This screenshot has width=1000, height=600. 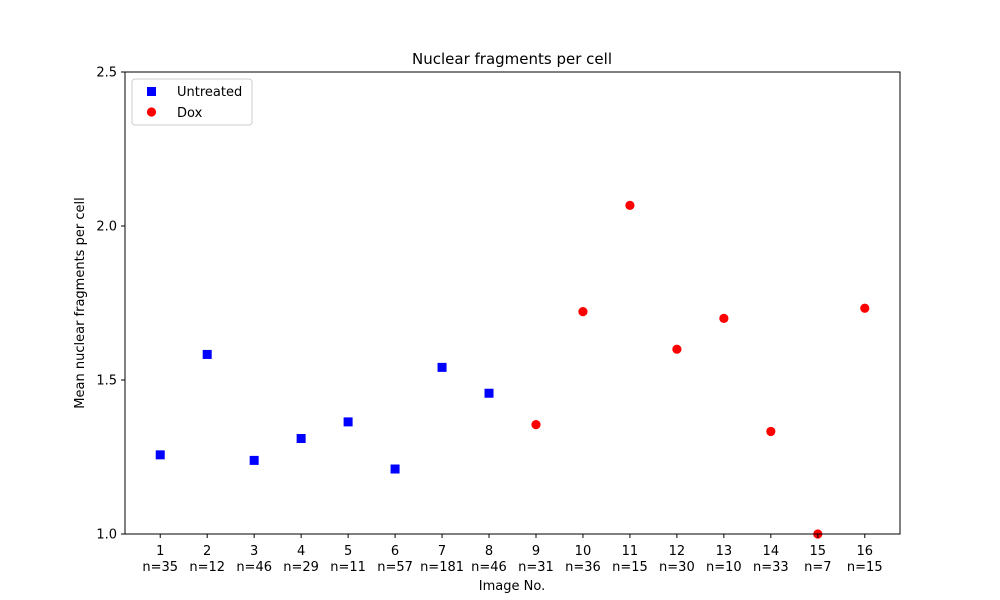 What do you see at coordinates (395, 567) in the screenshot?
I see `x-tick-n-label: n=57` at bounding box center [395, 567].